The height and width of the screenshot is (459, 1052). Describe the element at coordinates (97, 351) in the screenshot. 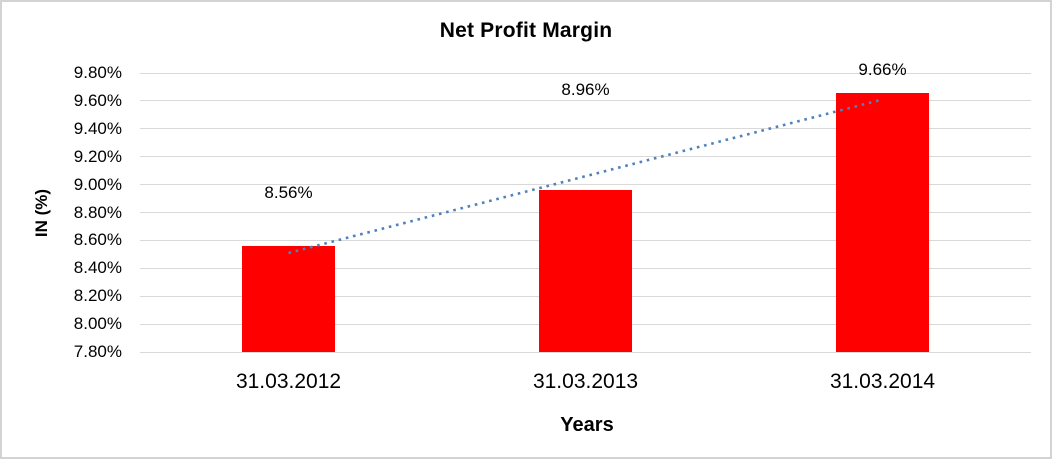

I see `y-axis-tick-label: 7.80%` at that location.